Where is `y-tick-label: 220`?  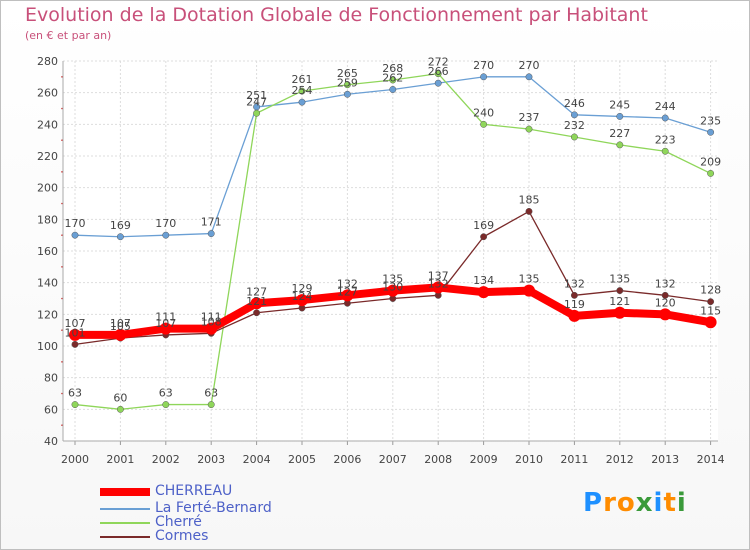
y-tick-label: 220 is located at coordinates (47, 156).